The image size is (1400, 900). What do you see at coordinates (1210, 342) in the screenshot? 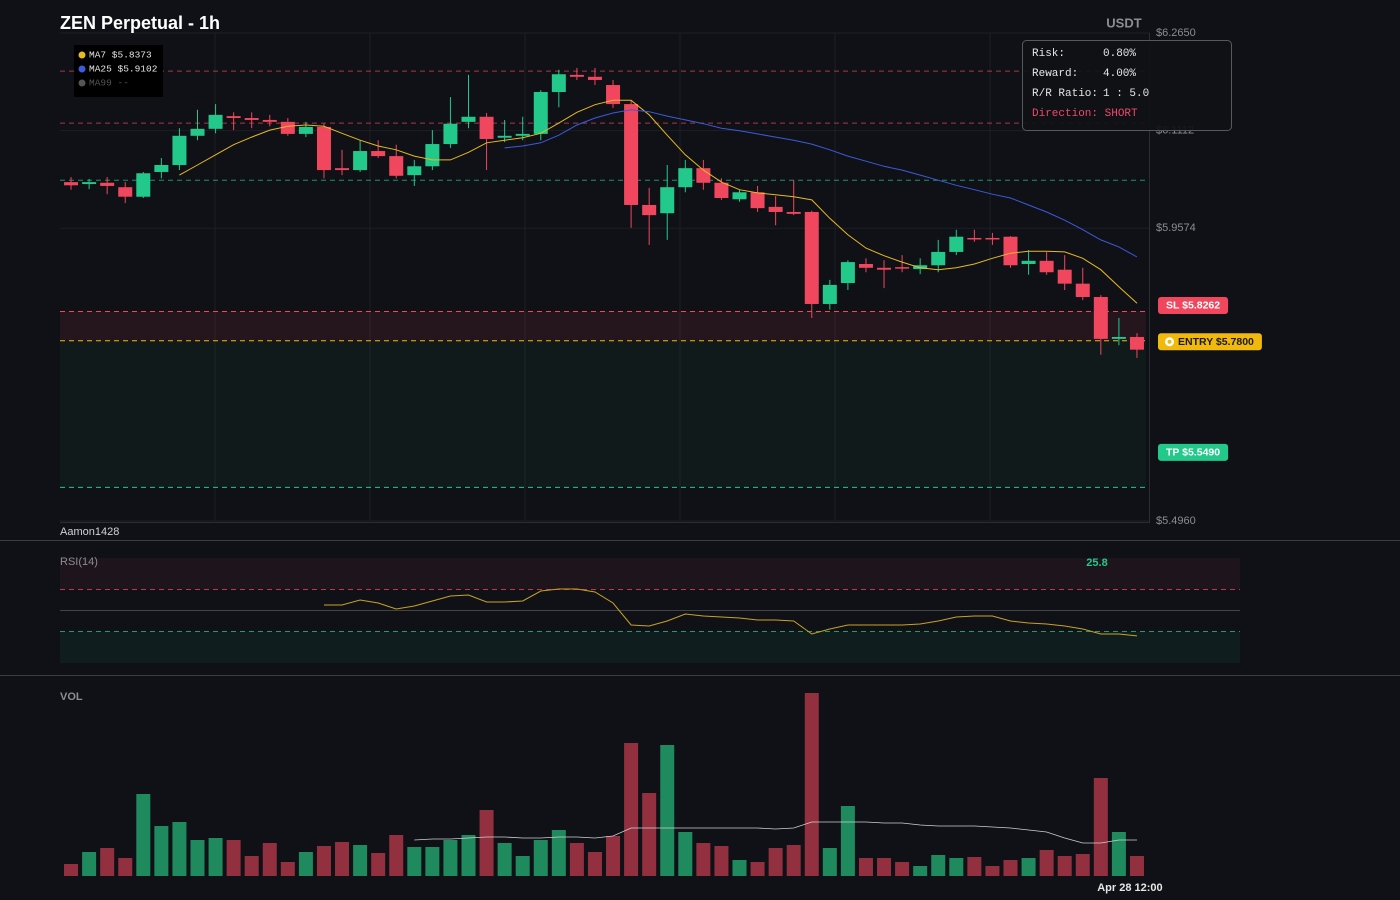
I see `entry-badge` at bounding box center [1210, 342].